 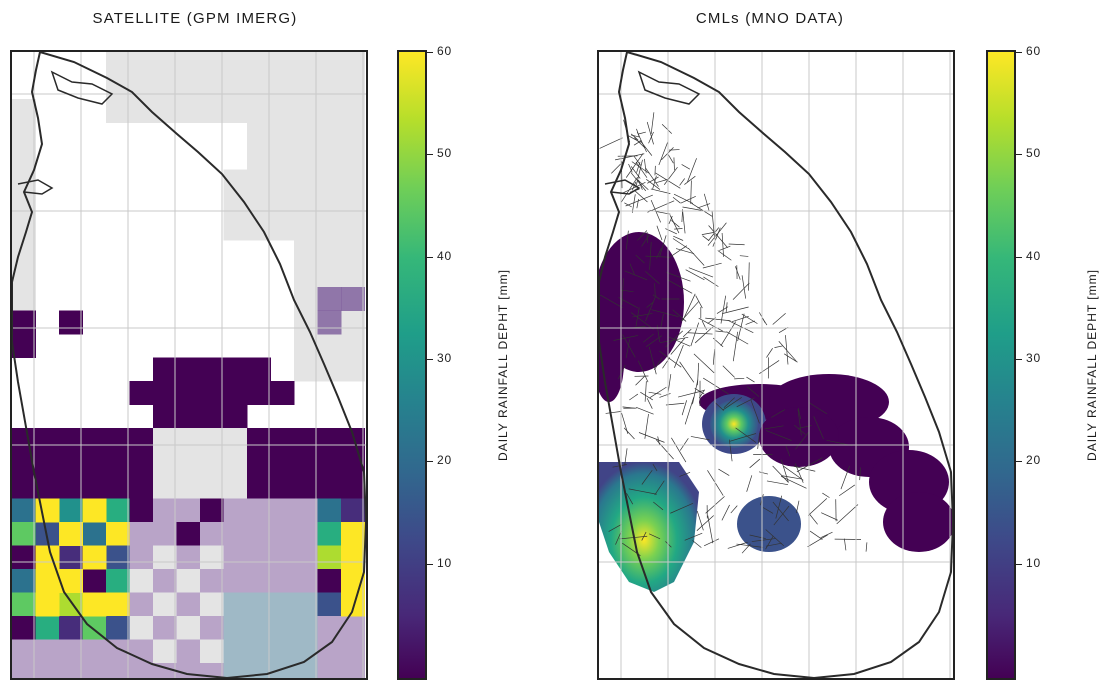 I want to click on cml-rain-hotspot, so click(x=734, y=424).